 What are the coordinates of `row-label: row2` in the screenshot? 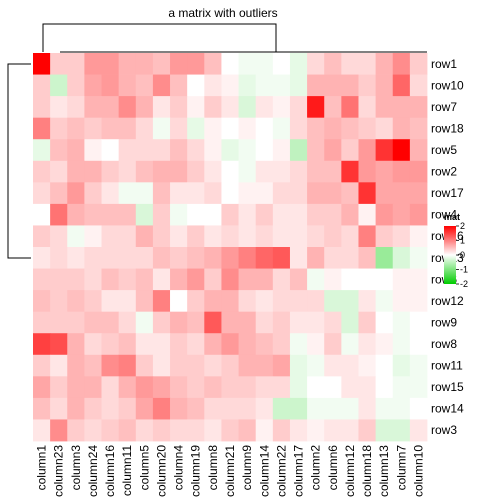 It's located at (444, 172).